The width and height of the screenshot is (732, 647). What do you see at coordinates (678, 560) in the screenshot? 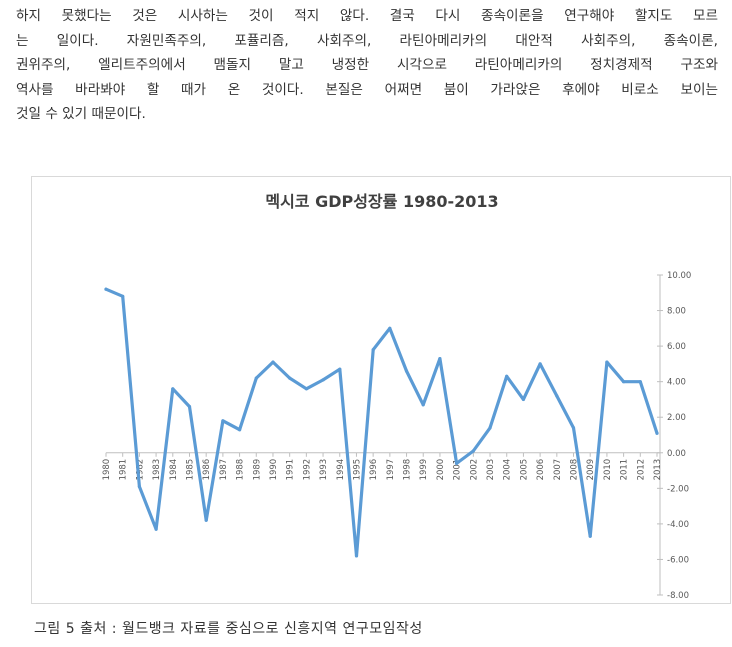
I see `y-tick-label: -6.00` at bounding box center [678, 560].